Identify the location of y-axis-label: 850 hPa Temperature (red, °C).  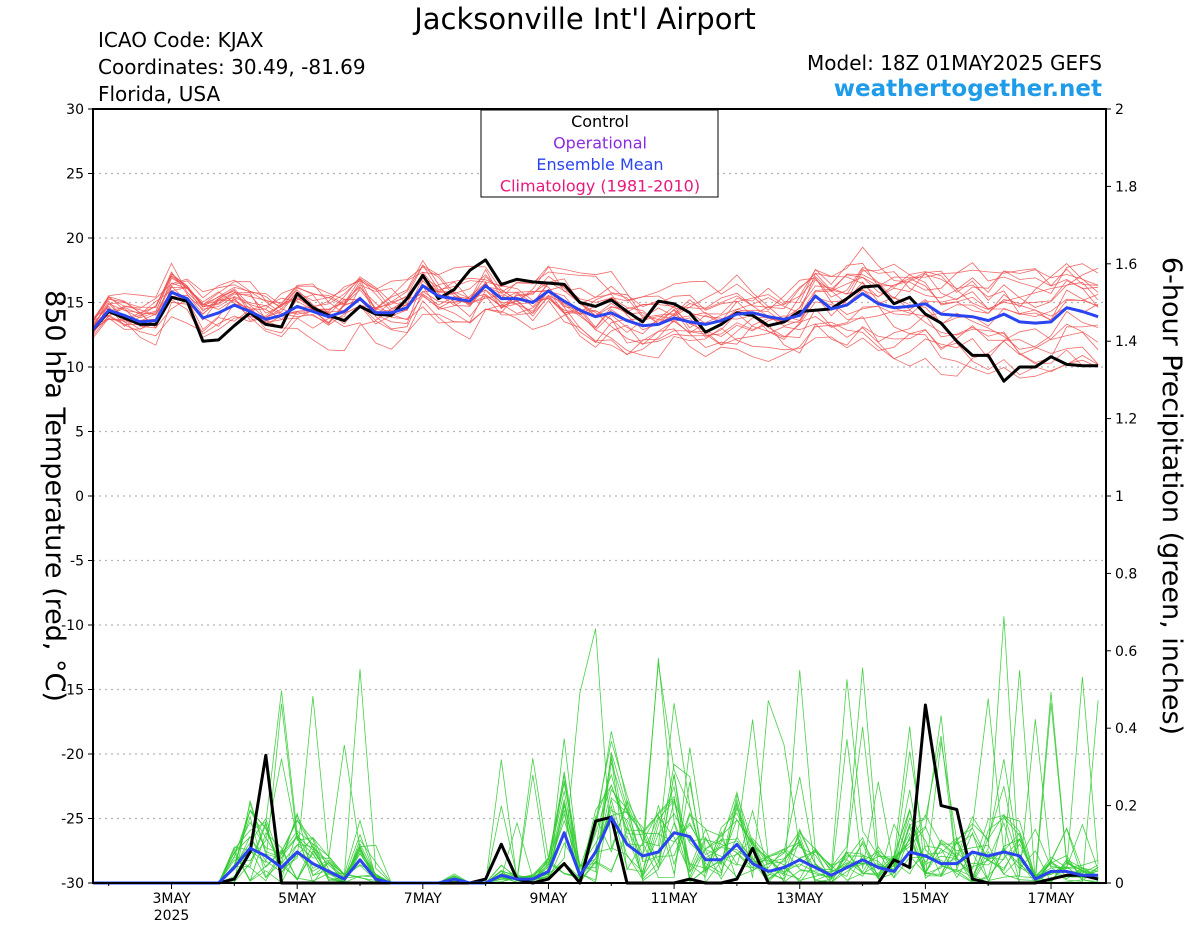
(54, 496).